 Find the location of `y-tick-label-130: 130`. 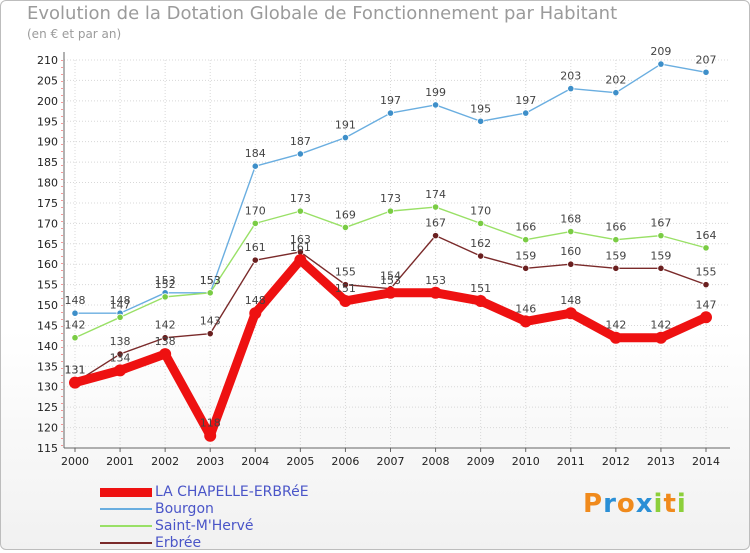

y-tick-label-130: 130 is located at coordinates (47, 387).